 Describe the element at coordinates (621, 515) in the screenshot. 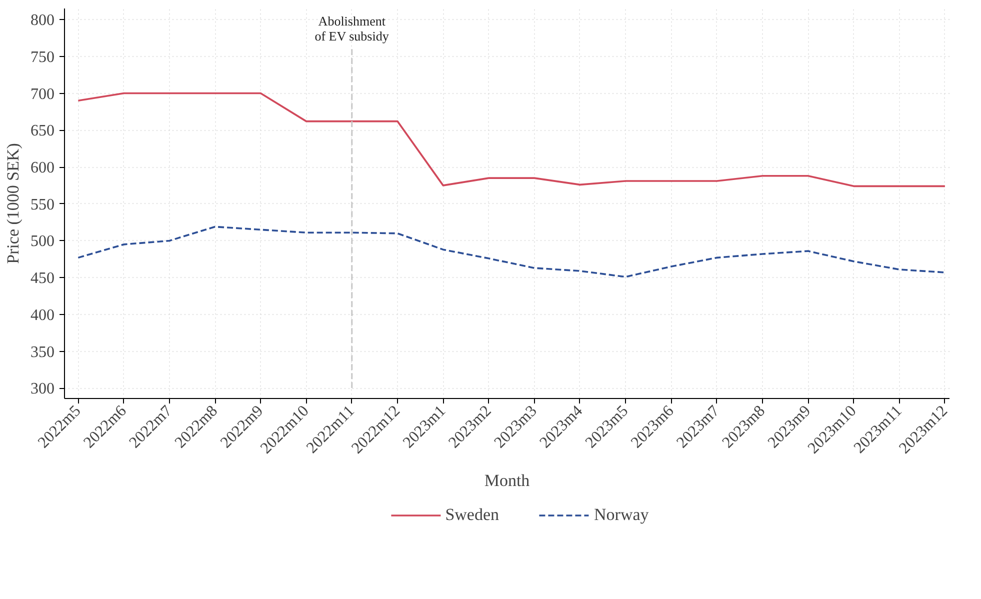

I see `legend-label: Norway` at that location.